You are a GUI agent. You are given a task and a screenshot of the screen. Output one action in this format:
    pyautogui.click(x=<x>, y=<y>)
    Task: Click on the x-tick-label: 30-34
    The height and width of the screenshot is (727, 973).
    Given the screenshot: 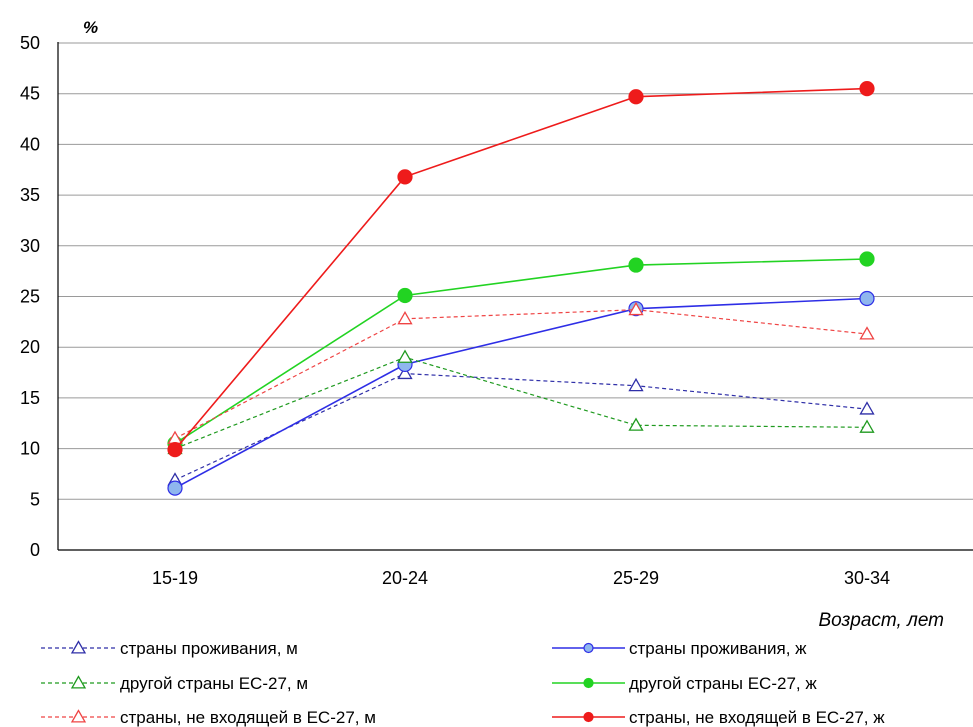 What is the action you would take?
    pyautogui.click(x=867, y=578)
    